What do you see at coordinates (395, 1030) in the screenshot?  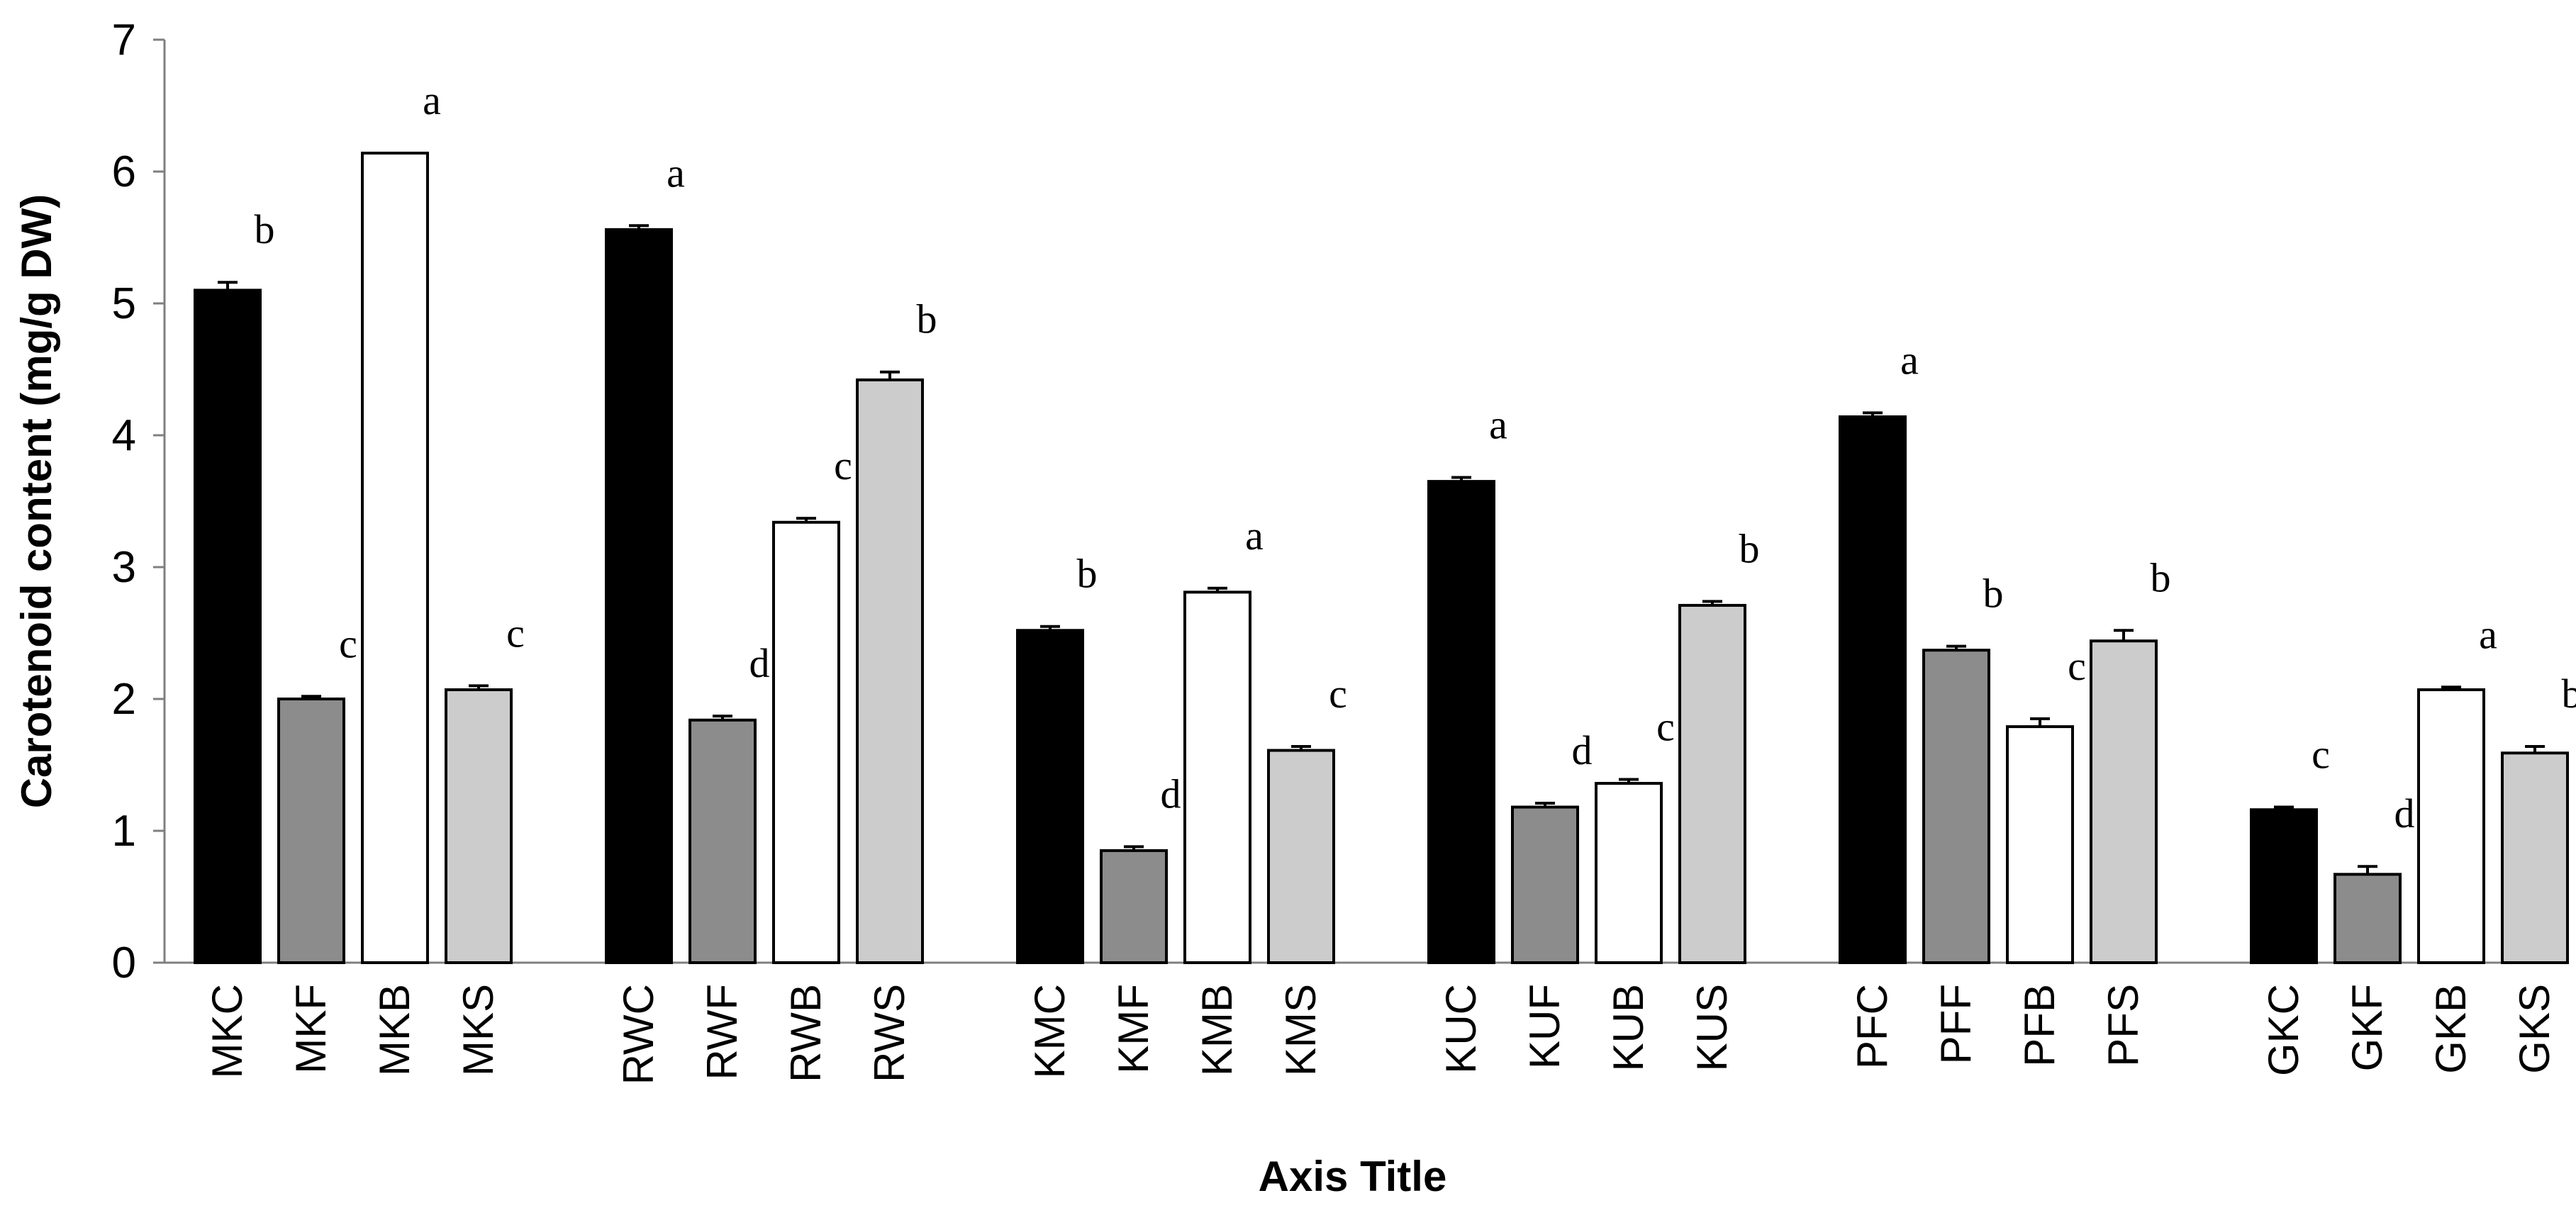 I see `x-tick-label: MKB` at bounding box center [395, 1030].